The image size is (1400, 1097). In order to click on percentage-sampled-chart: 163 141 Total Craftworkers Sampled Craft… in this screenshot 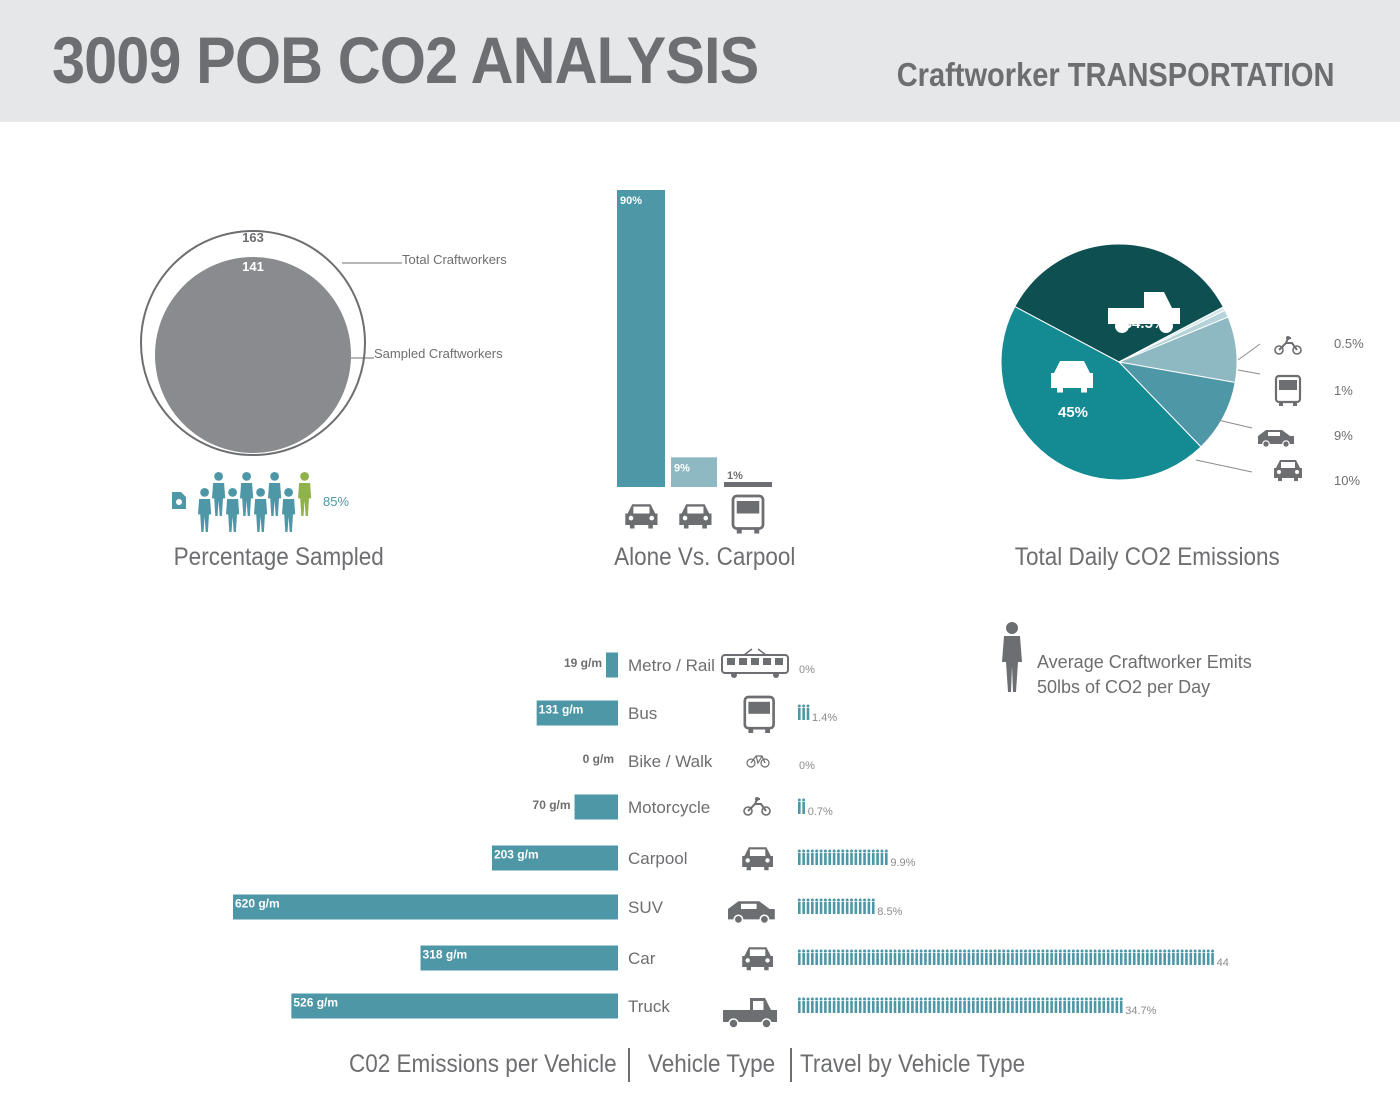, I will do `click(323, 381)`.